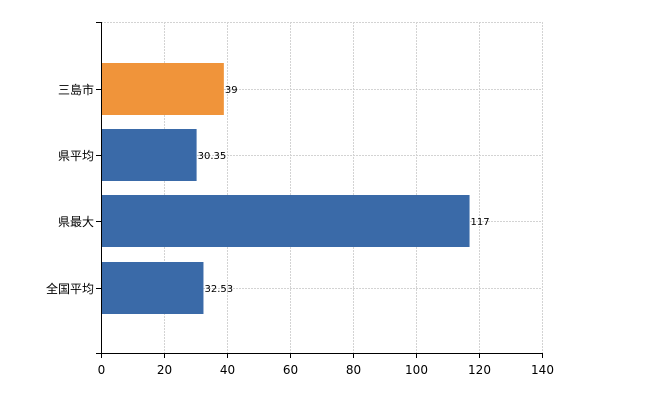 The height and width of the screenshot is (400, 650). I want to click on x-tick-label: 20, so click(164, 370).